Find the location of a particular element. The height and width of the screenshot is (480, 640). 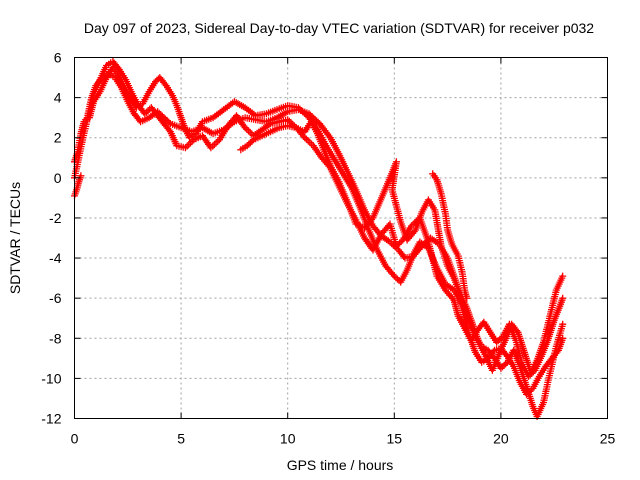

y-tick-label: -8 is located at coordinates (55, 338).